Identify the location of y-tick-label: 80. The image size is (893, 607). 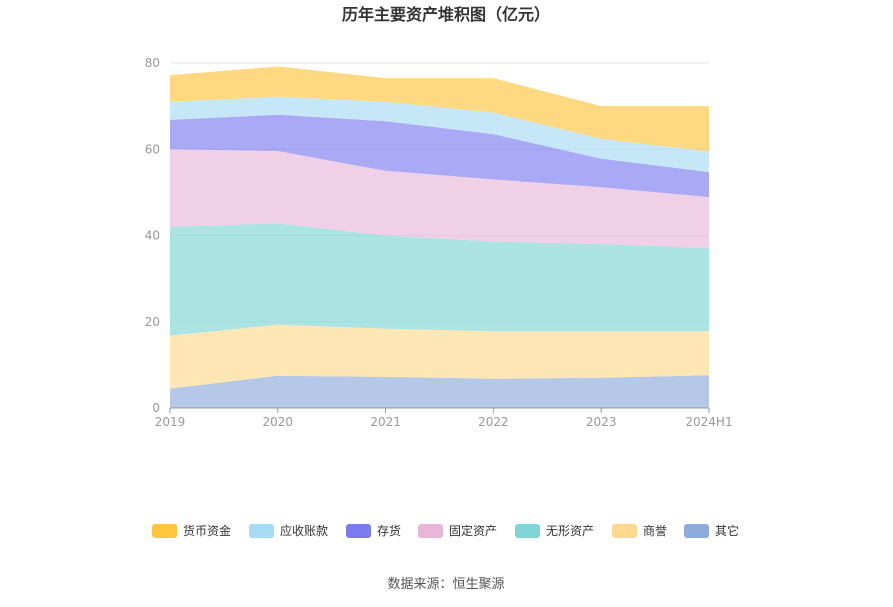
(152, 63).